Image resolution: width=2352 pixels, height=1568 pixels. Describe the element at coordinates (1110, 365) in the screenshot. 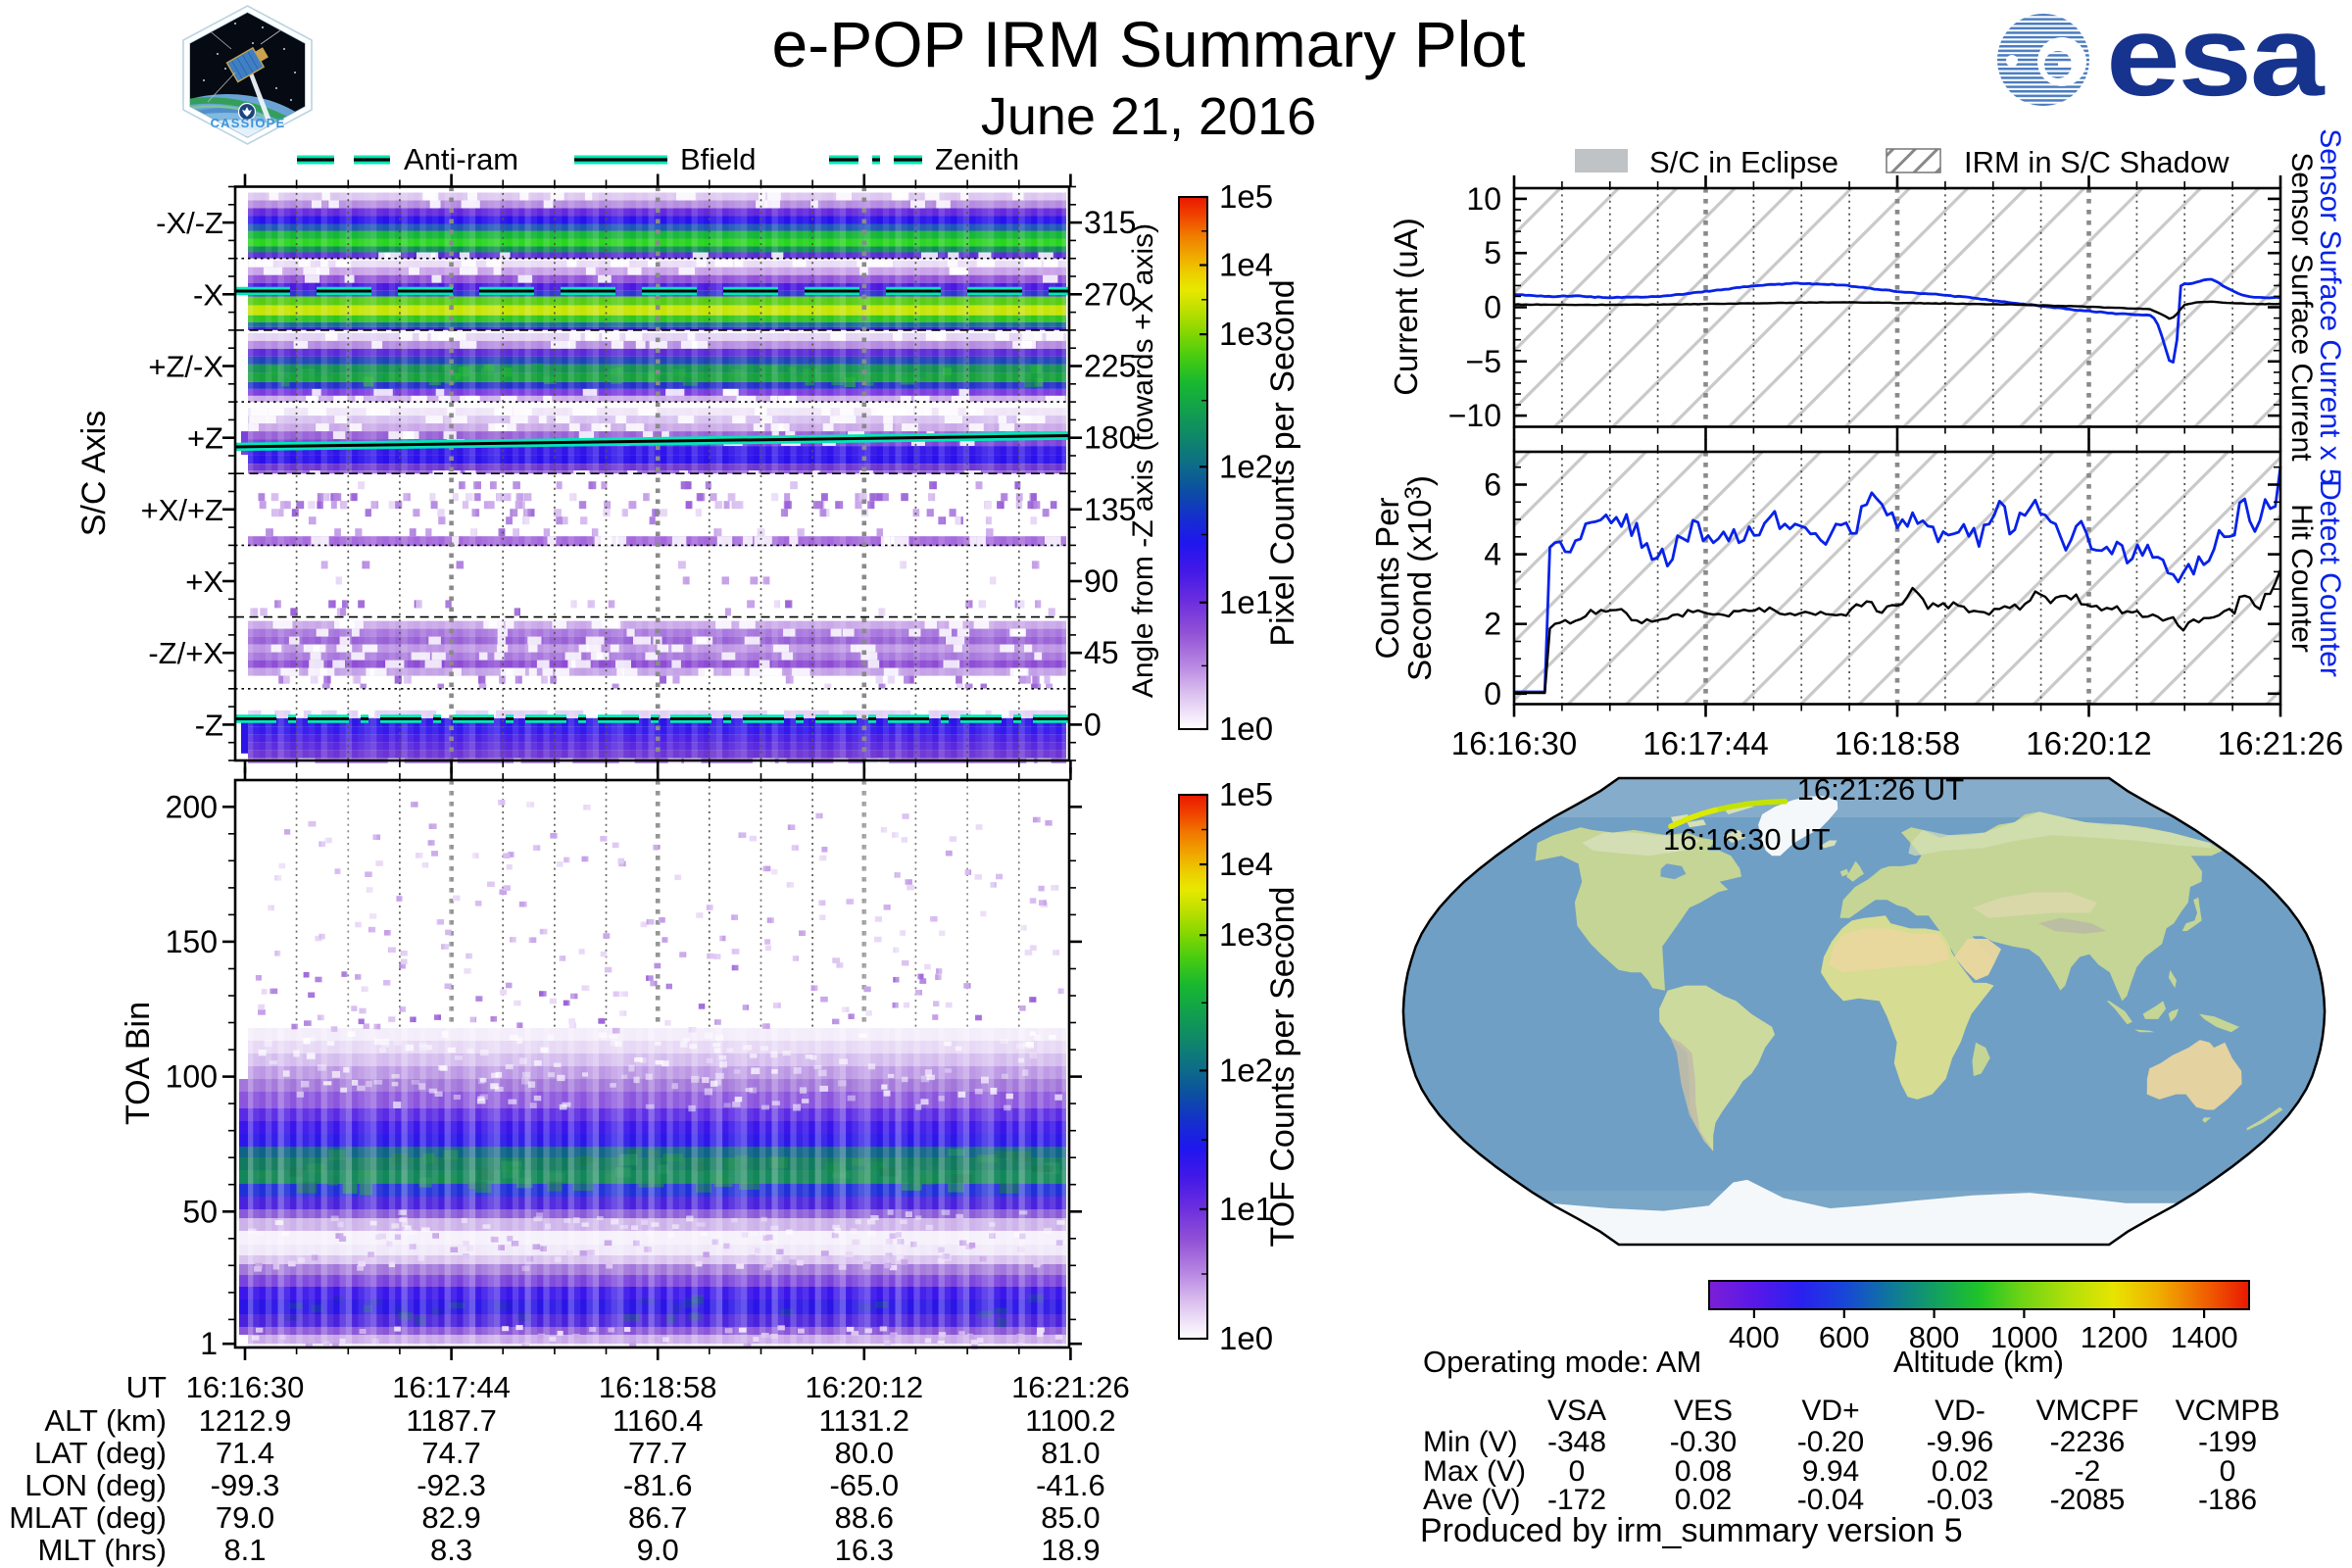

I see `svg-text: 225` at that location.